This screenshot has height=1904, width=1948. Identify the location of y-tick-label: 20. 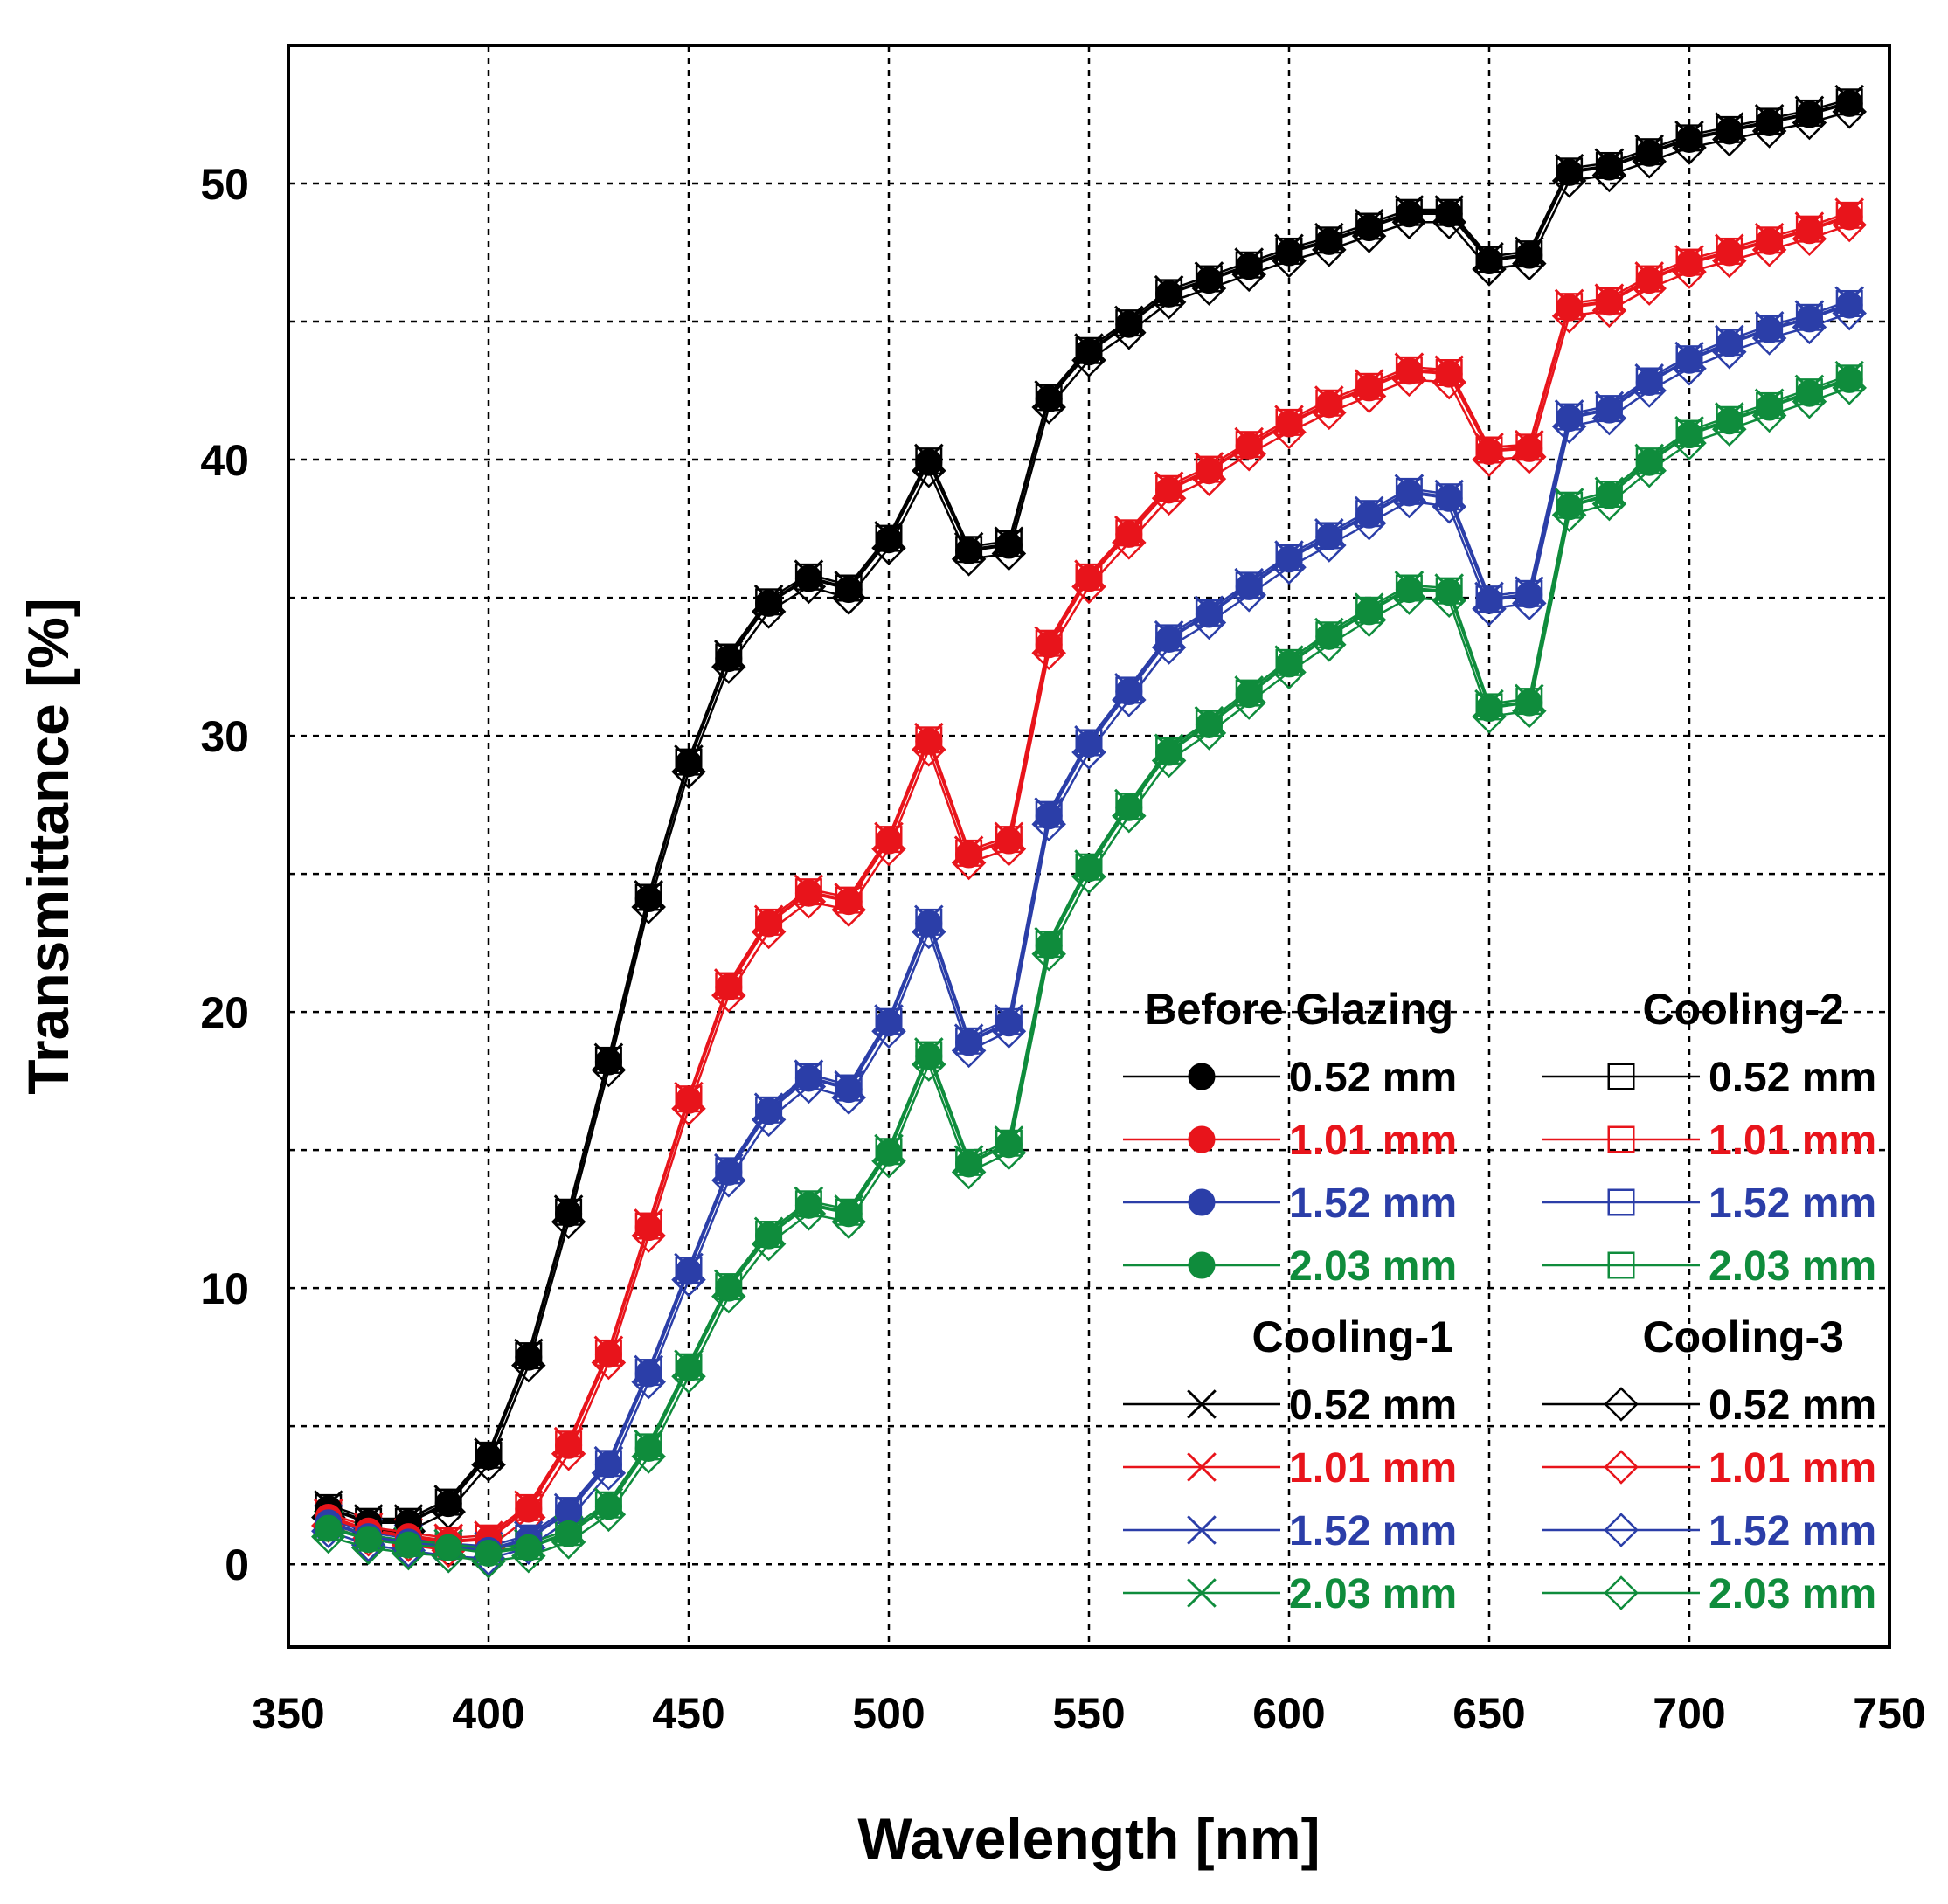
(225, 1012).